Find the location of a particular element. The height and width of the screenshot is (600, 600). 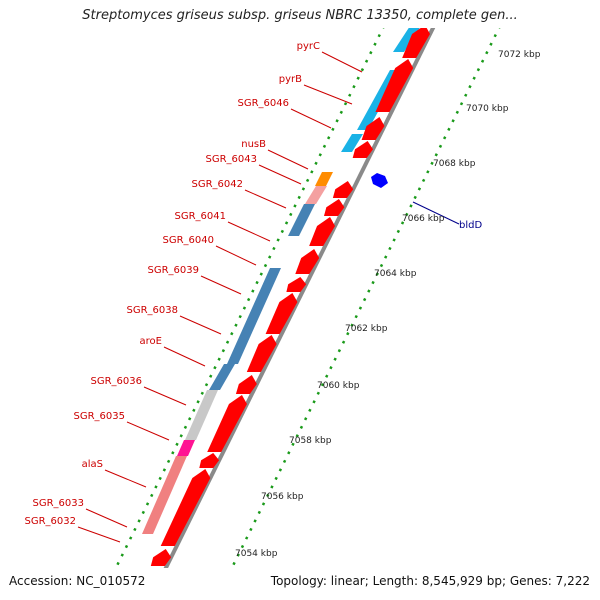

accession-info: Accession: NC_010572 is located at coordinates (77, 581).